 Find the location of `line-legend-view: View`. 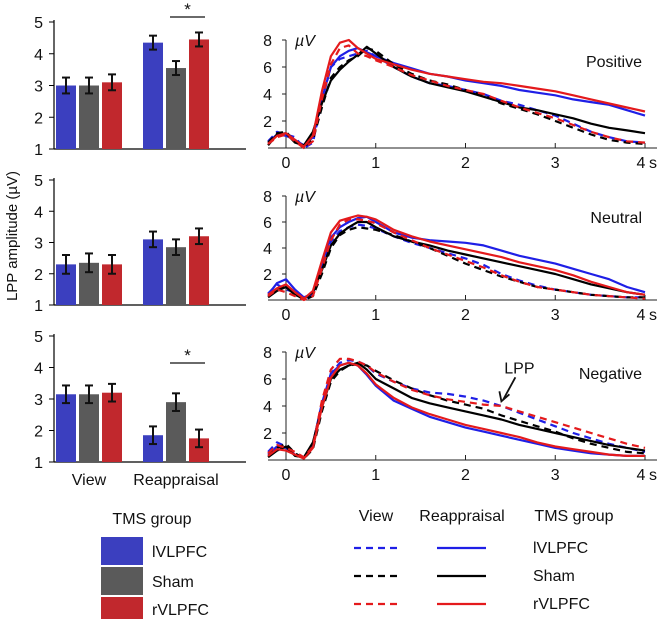

line-legend-view: View is located at coordinates (376, 516).